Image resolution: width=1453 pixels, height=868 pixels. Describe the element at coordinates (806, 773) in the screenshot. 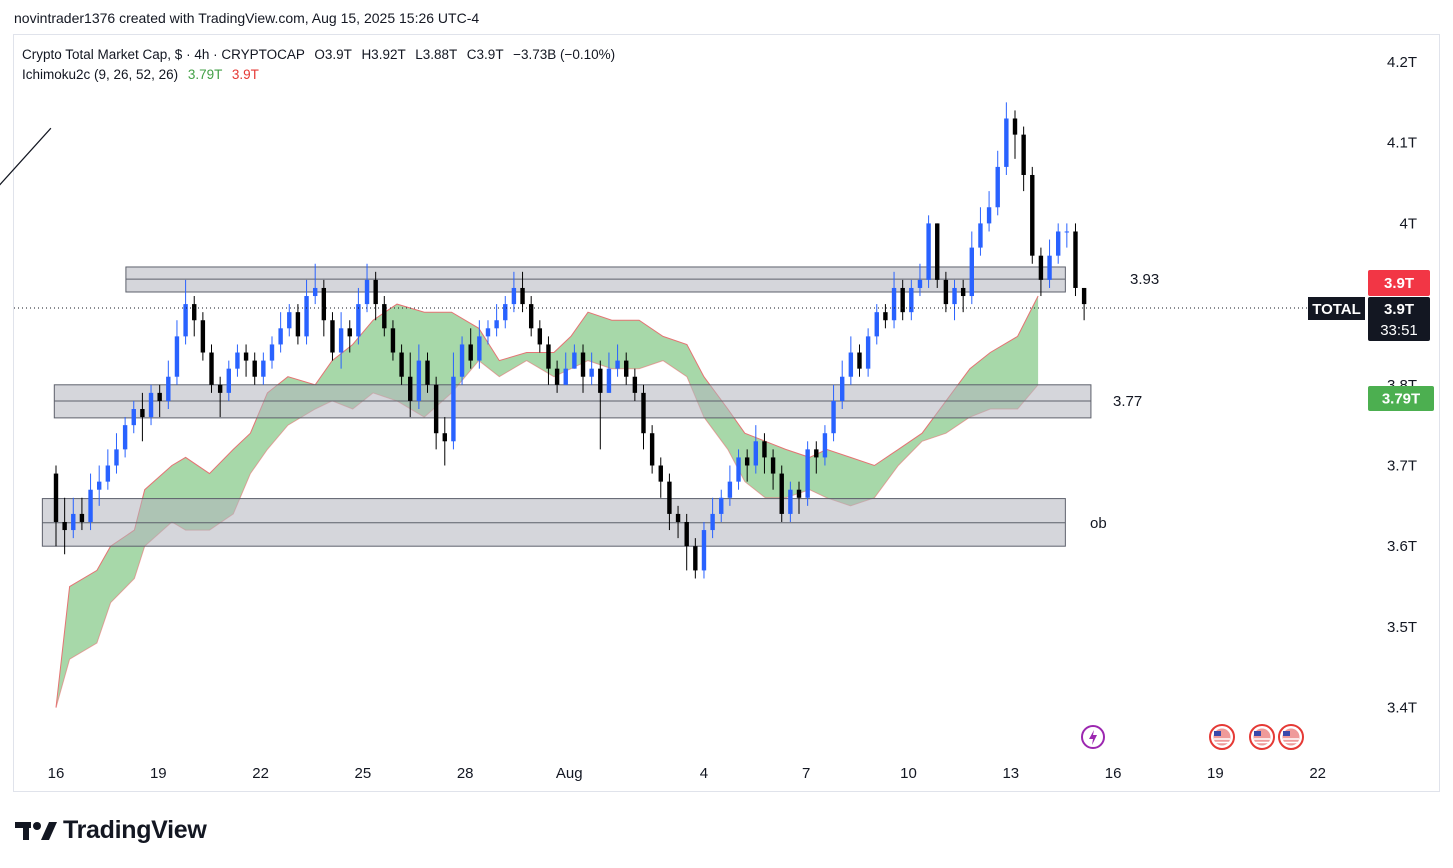

I see `time-tick-label: 7` at that location.